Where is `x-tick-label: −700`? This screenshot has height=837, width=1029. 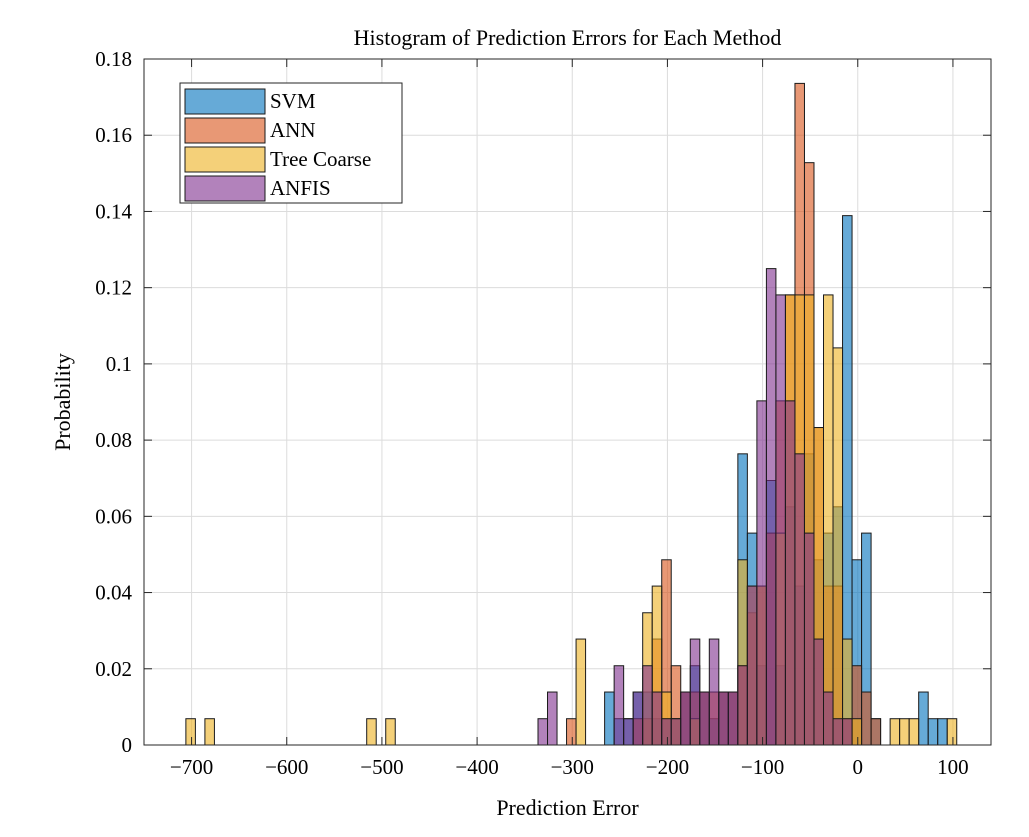 x-tick-label: −700 is located at coordinates (191, 767).